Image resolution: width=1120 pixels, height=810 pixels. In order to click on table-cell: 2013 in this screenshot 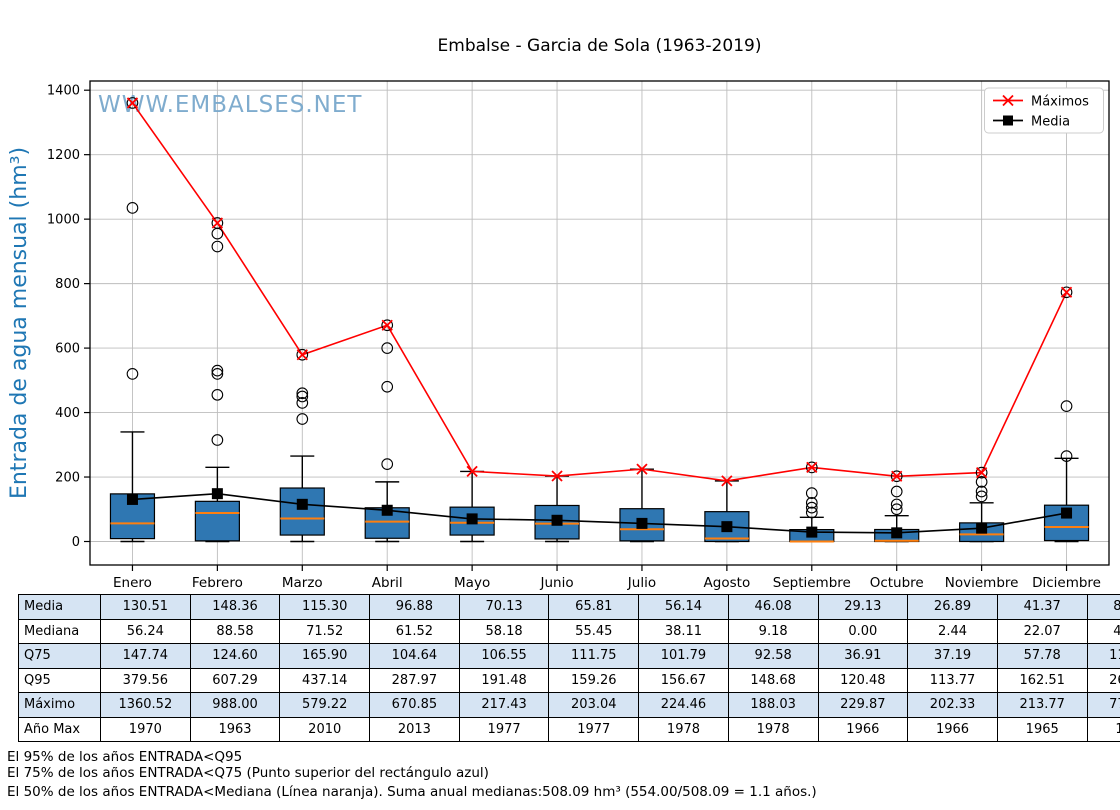, I will do `click(414, 729)`.